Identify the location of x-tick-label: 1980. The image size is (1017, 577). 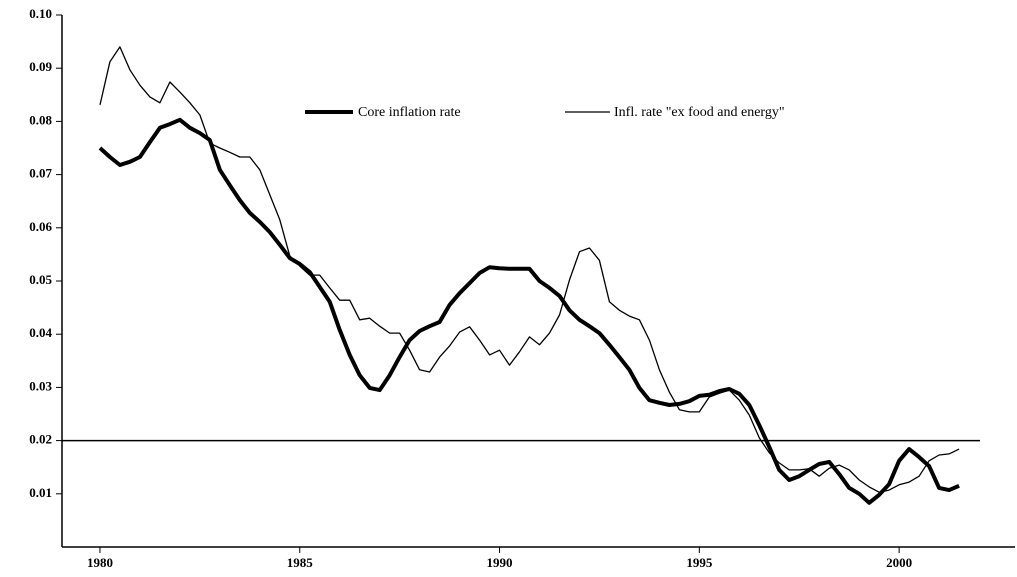
(100, 562).